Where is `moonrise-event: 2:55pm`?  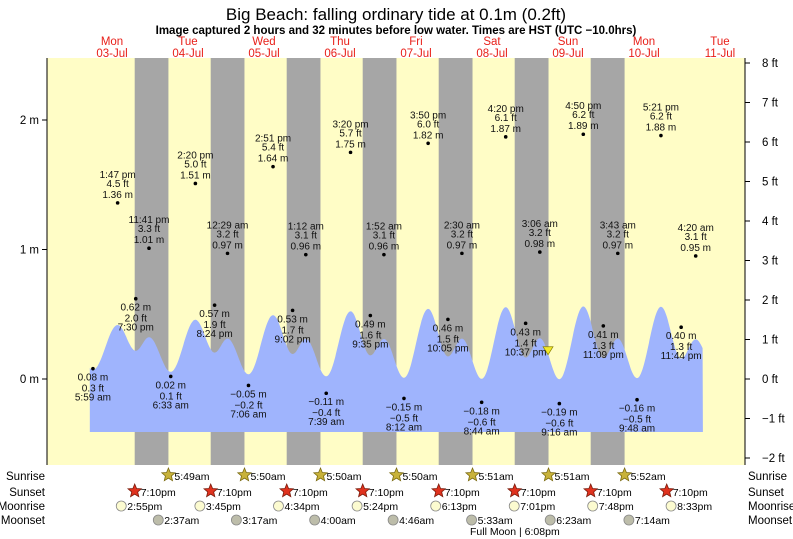
moonrise-event: 2:55pm is located at coordinates (139, 506).